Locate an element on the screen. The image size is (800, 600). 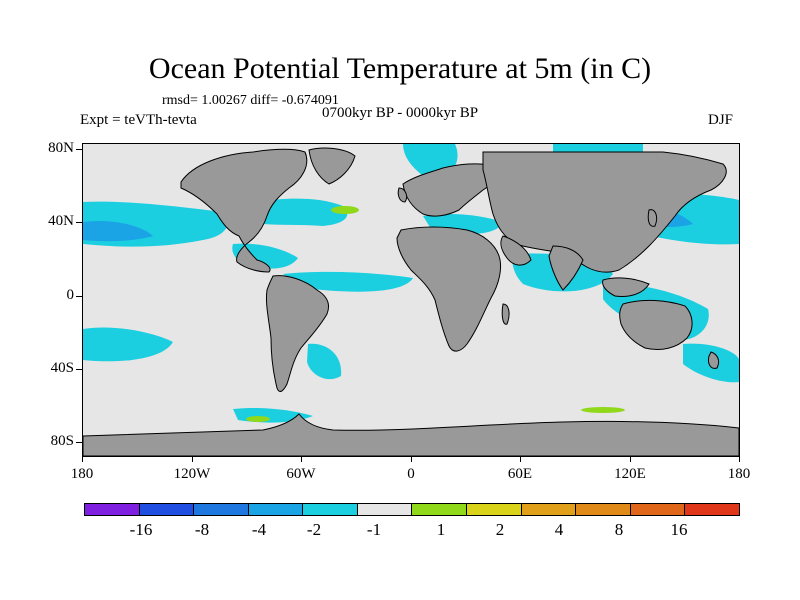
new-zealand is located at coordinates (714, 360).